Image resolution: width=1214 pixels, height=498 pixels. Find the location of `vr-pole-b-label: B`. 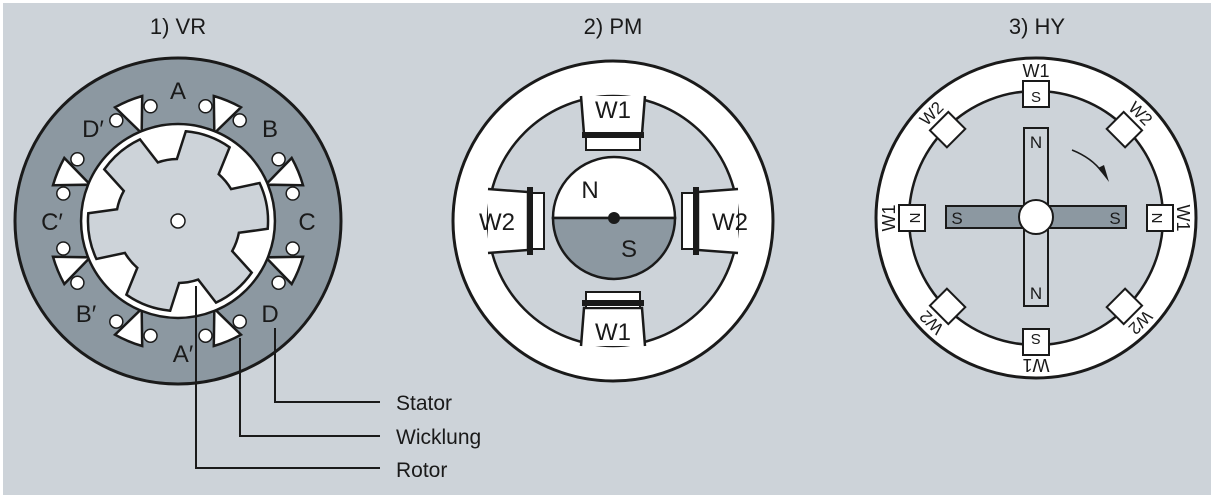

vr-pole-b-label: B is located at coordinates (270, 129).